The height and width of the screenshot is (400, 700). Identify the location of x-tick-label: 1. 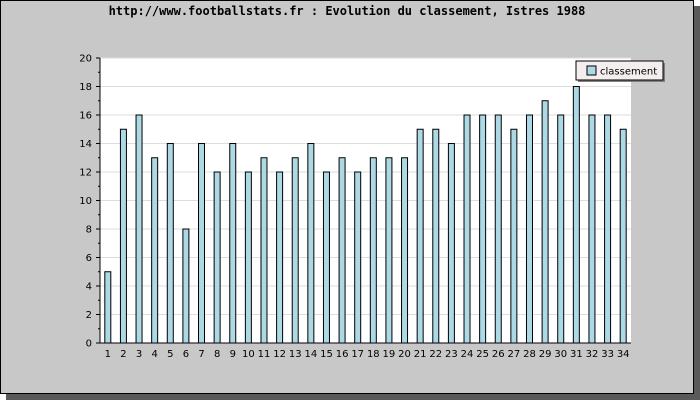
(108, 354).